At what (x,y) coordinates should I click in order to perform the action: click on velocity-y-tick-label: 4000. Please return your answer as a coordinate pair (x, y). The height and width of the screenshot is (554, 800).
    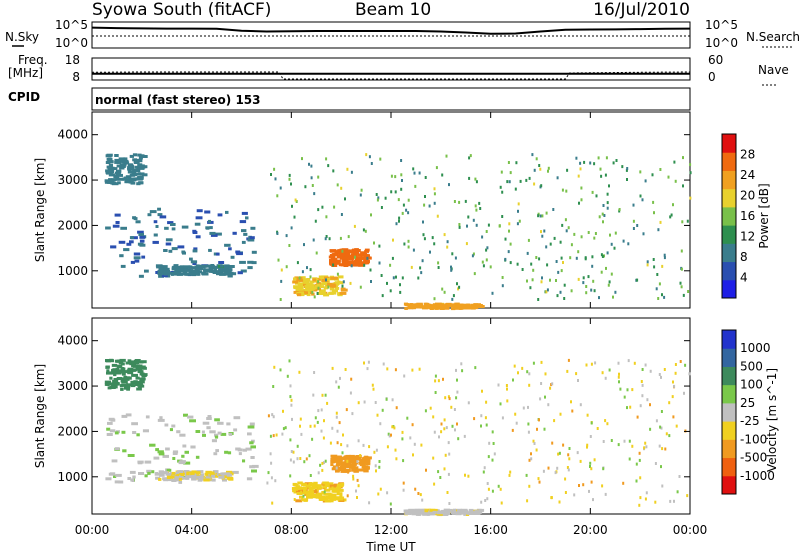
    Looking at the image, I should click on (72, 341).